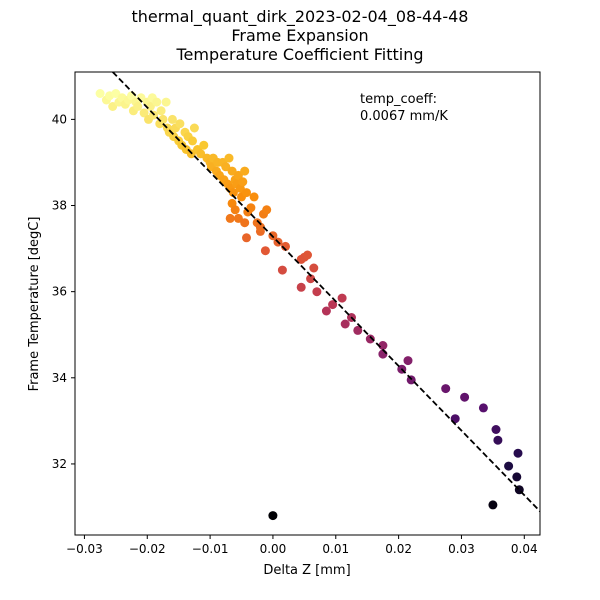 The width and height of the screenshot is (600, 600). Describe the element at coordinates (306, 570) in the screenshot. I see `x-axis-label: Delta Z [mm]` at that location.